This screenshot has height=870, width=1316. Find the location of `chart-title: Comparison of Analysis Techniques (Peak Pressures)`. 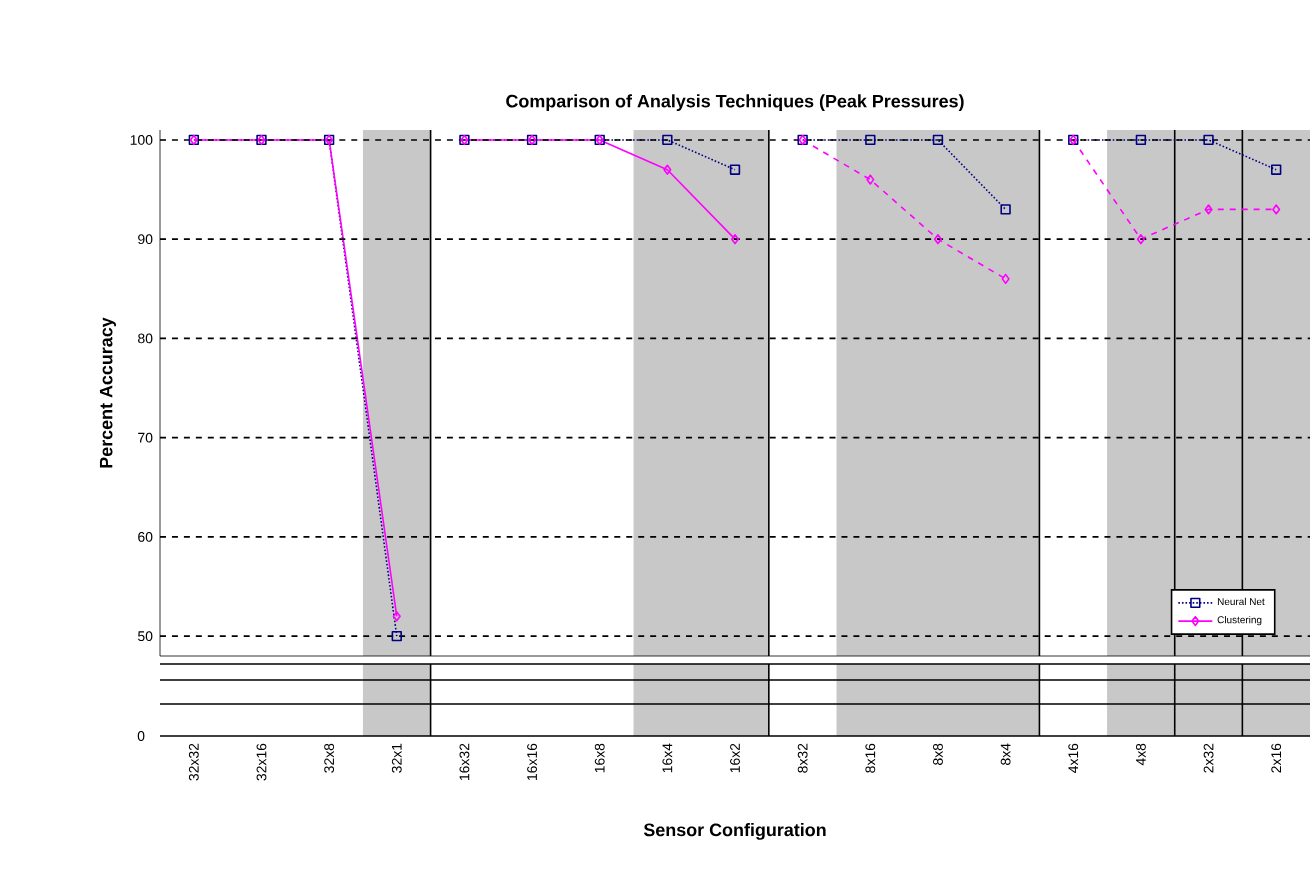

chart-title: Comparison of Analysis Techniques (Peak Pressures) is located at coordinates (735, 103).